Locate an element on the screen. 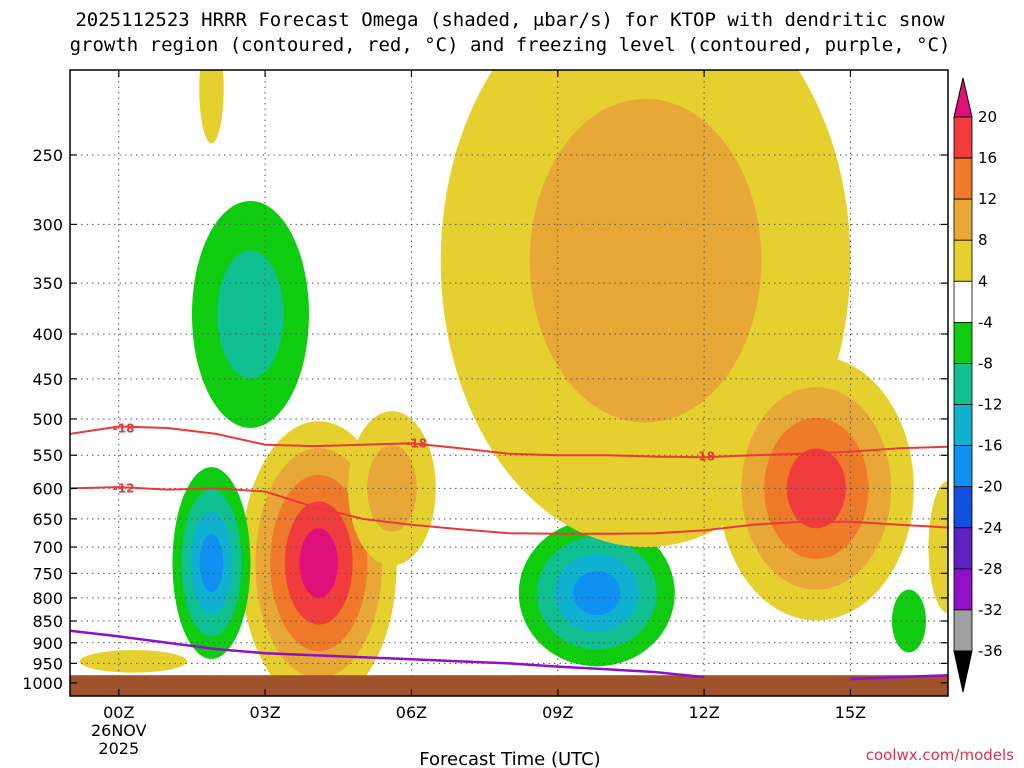 This screenshot has width=1024, height=768. colorbar-top-arrow is located at coordinates (963, 97).